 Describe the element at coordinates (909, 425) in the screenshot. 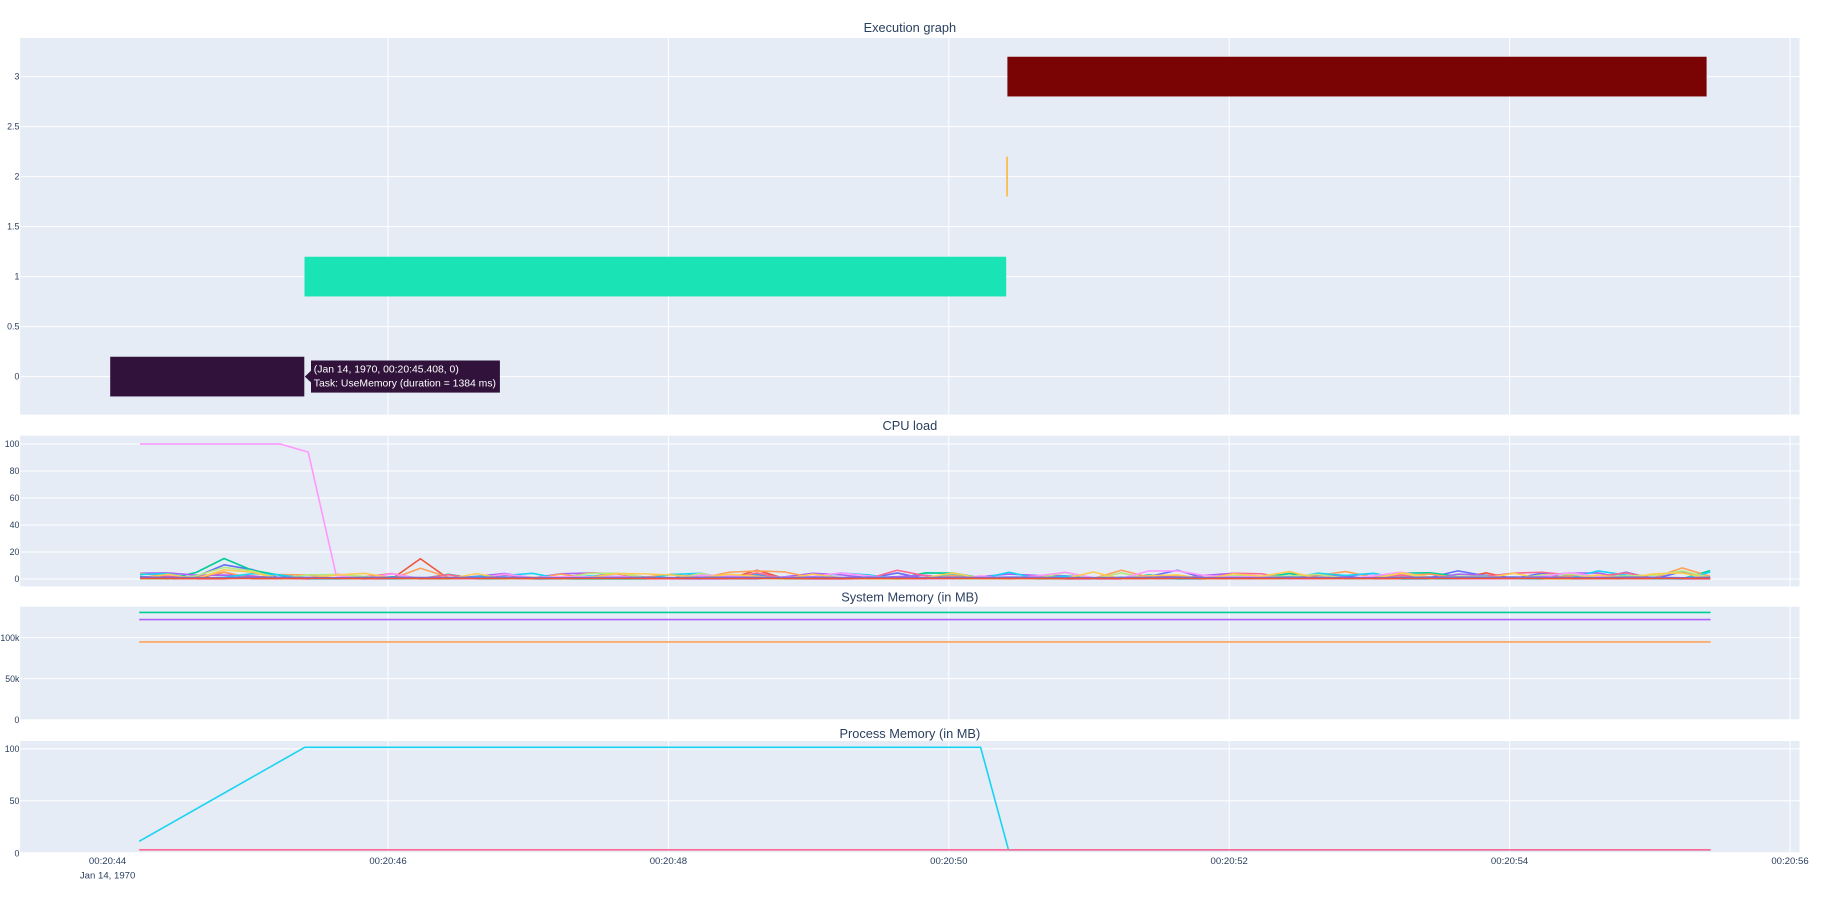

I see `svg-text: CPU load` at that location.